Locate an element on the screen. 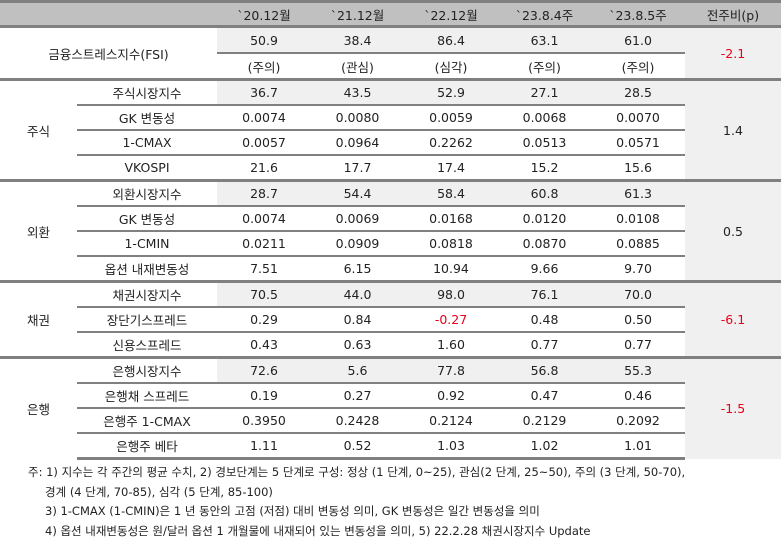  cell-value: 98.0 is located at coordinates (451, 293).